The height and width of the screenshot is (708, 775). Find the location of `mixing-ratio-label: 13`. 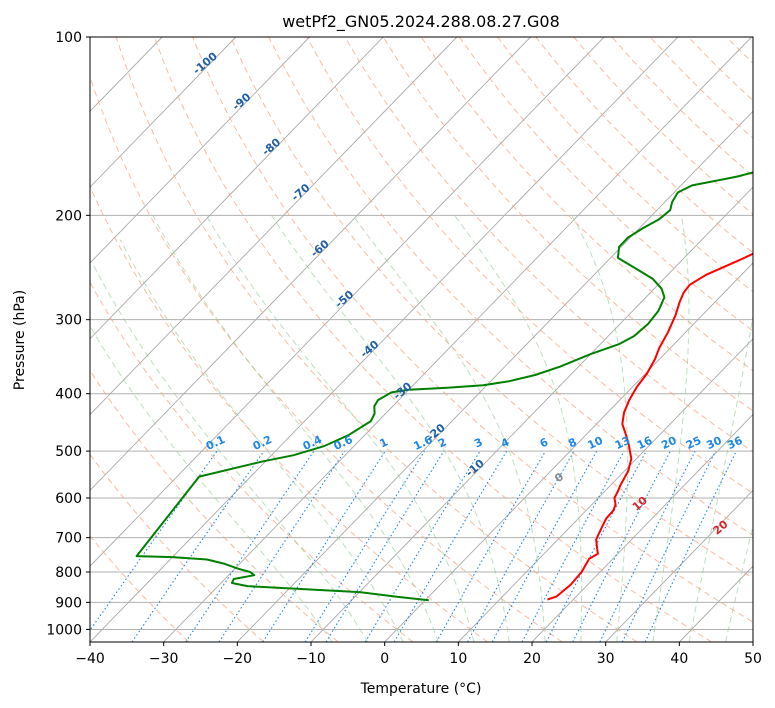

mixing-ratio-label: 13 is located at coordinates (622, 443).